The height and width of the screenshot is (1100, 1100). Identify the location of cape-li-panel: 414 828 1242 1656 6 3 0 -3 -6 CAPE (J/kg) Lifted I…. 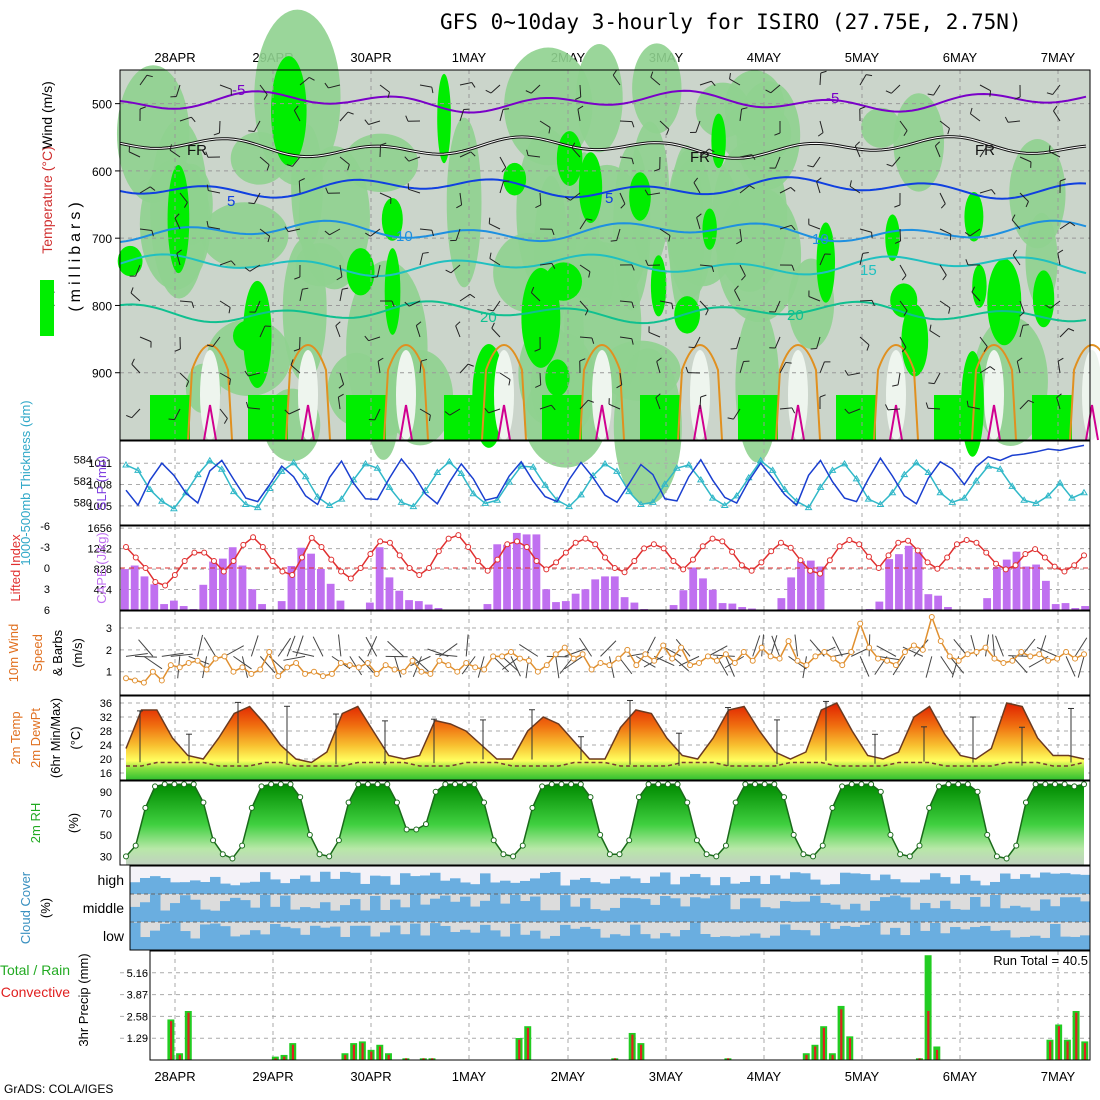
(549, 569).